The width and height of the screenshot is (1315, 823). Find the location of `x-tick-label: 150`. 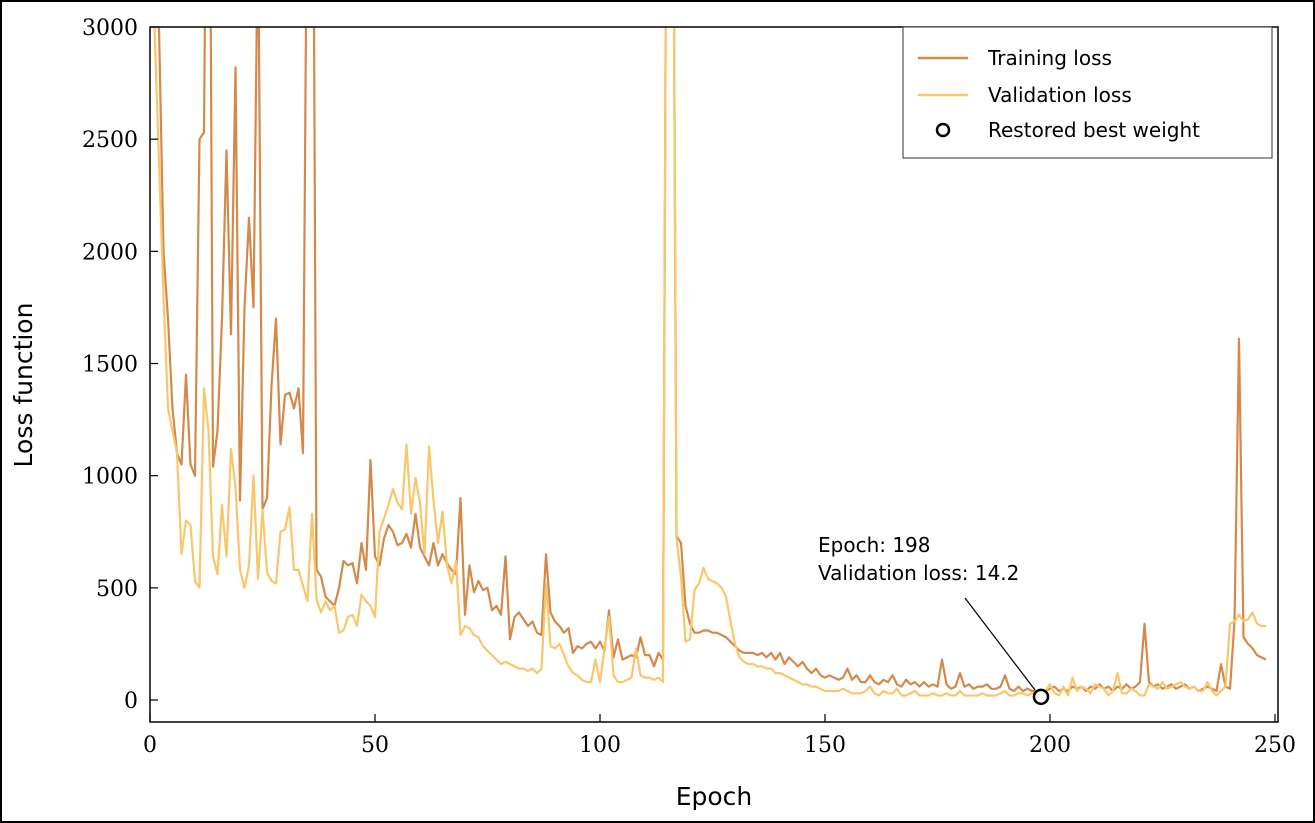

x-tick-label: 150 is located at coordinates (825, 745).